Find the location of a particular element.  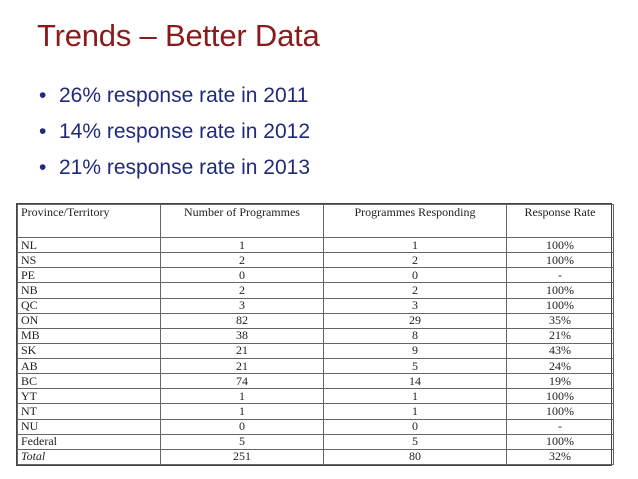

cell-number-of-programmes: 3 is located at coordinates (242, 305).